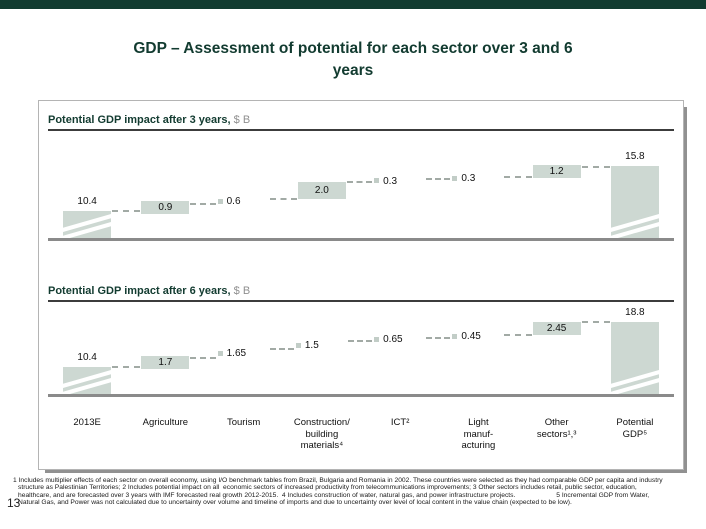  What do you see at coordinates (556, 329) in the screenshot?
I see `waterfall-bar: 2.45` at bounding box center [556, 329].